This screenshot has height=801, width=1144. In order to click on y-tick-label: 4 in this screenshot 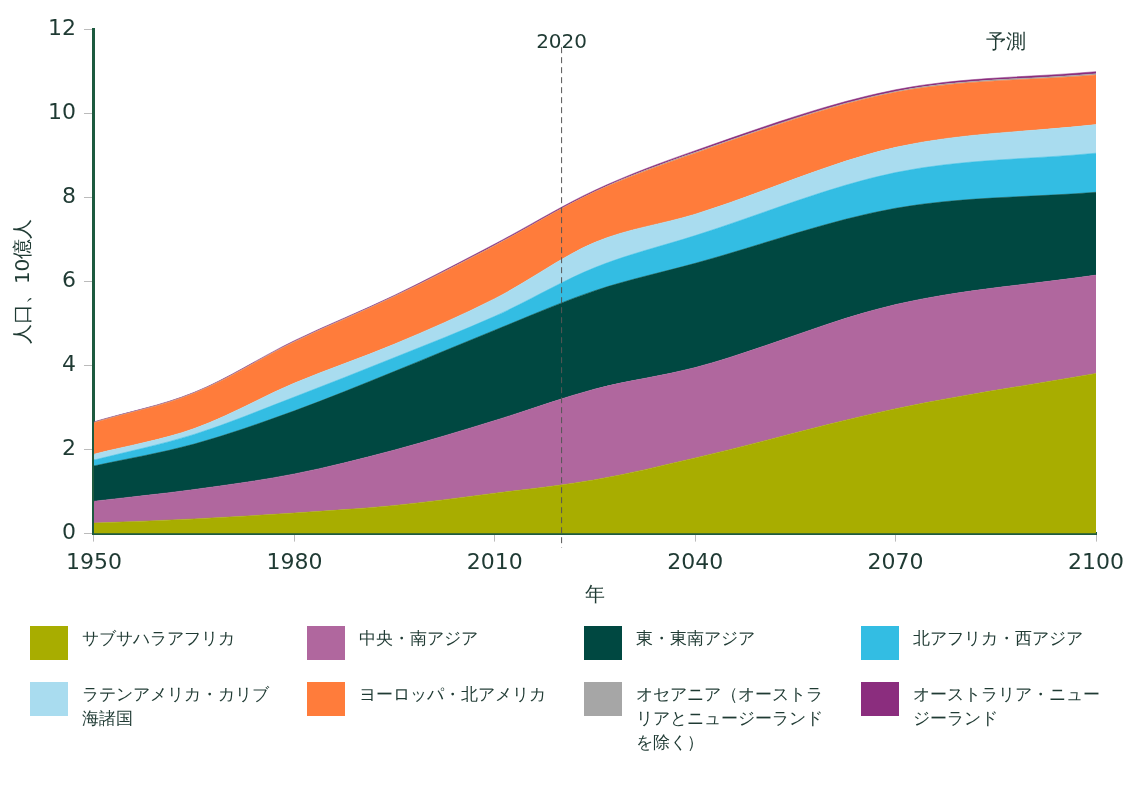, I will do `click(68, 364)`.